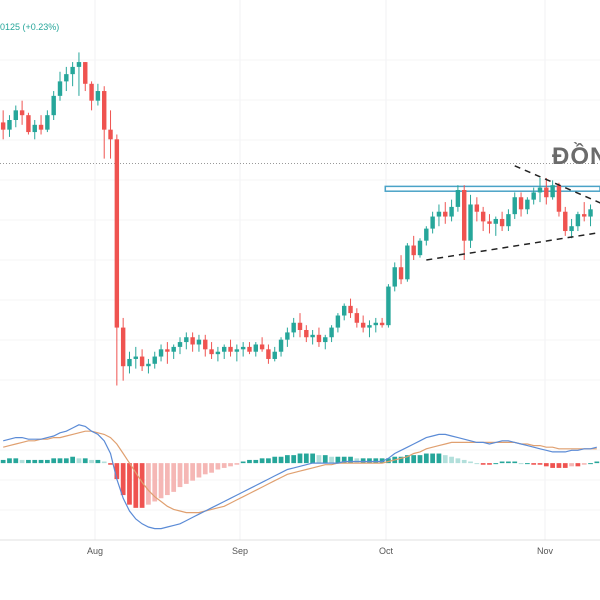  Describe the element at coordinates (576, 156) in the screenshot. I see `watermark-text: ĐỒN` at that location.